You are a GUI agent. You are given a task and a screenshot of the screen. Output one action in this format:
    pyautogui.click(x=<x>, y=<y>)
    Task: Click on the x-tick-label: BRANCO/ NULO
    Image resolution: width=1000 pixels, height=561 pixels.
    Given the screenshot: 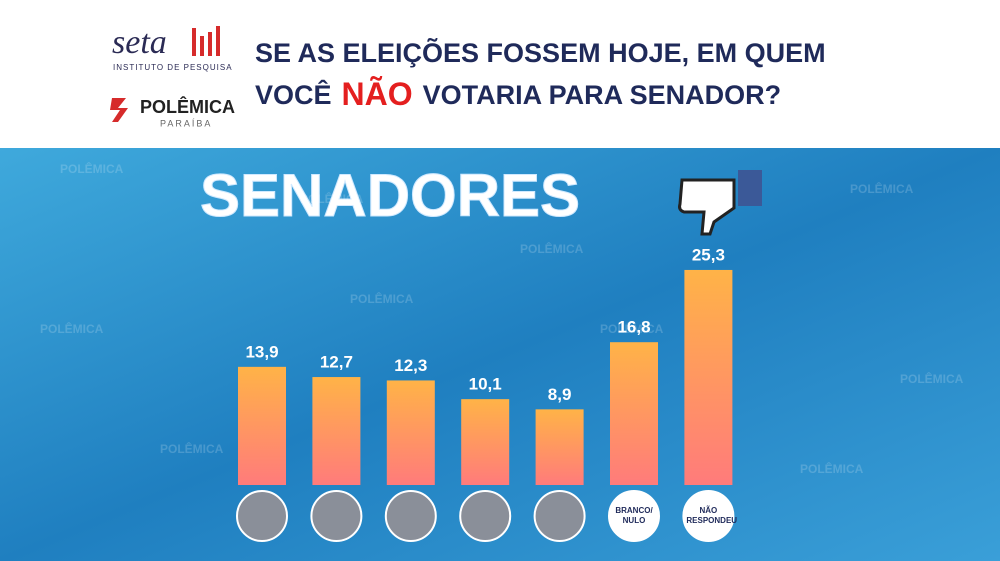 What is the action you would take?
    pyautogui.click(x=634, y=515)
    